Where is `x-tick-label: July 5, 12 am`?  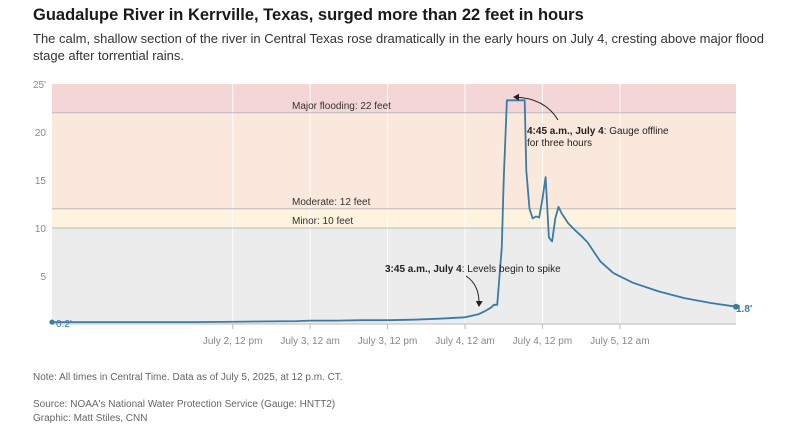 x-tick-label: July 5, 12 am is located at coordinates (619, 341).